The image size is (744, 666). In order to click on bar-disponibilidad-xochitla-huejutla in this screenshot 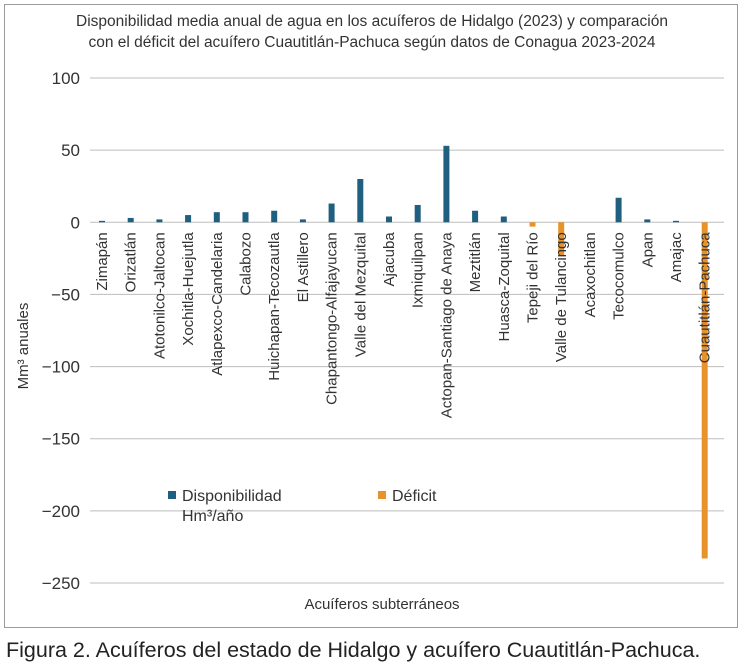, I will do `click(188, 219)`.